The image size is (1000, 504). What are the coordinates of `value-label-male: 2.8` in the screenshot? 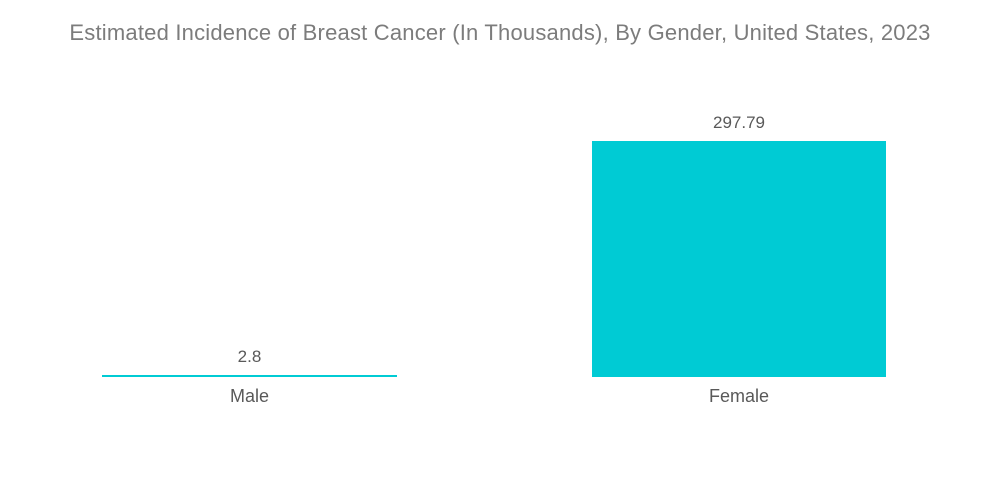 It's located at (249, 357).